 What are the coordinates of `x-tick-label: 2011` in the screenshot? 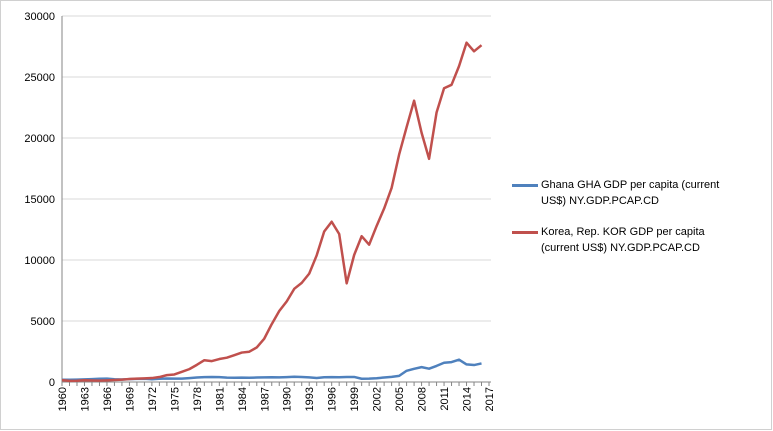 It's located at (445, 399).